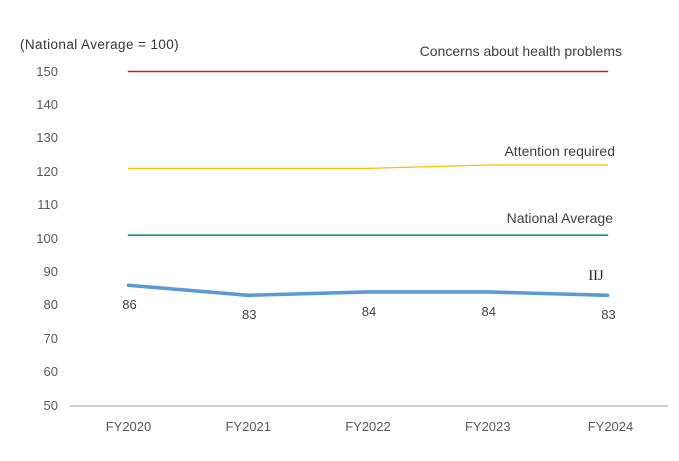 The width and height of the screenshot is (679, 461). I want to click on series-name-label: IIJ, so click(596, 276).